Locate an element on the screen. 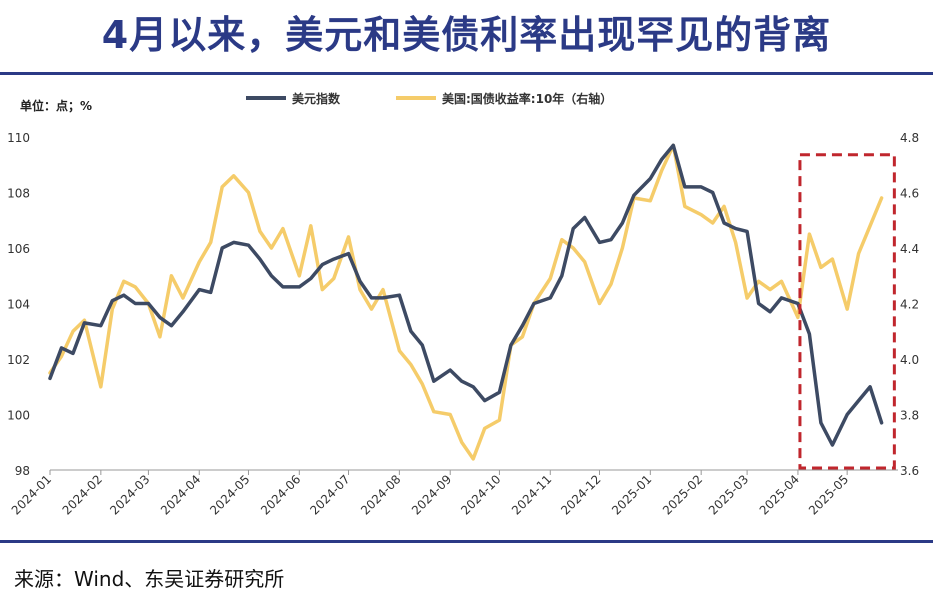 This screenshot has width=933, height=599. x-tick-label: 2024-01 is located at coordinates (31, 494).